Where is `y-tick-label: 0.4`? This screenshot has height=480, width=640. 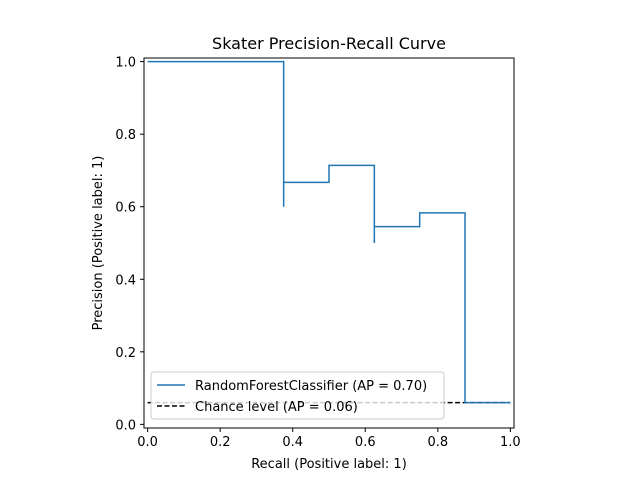 y-tick-label: 0.4 is located at coordinates (125, 280).